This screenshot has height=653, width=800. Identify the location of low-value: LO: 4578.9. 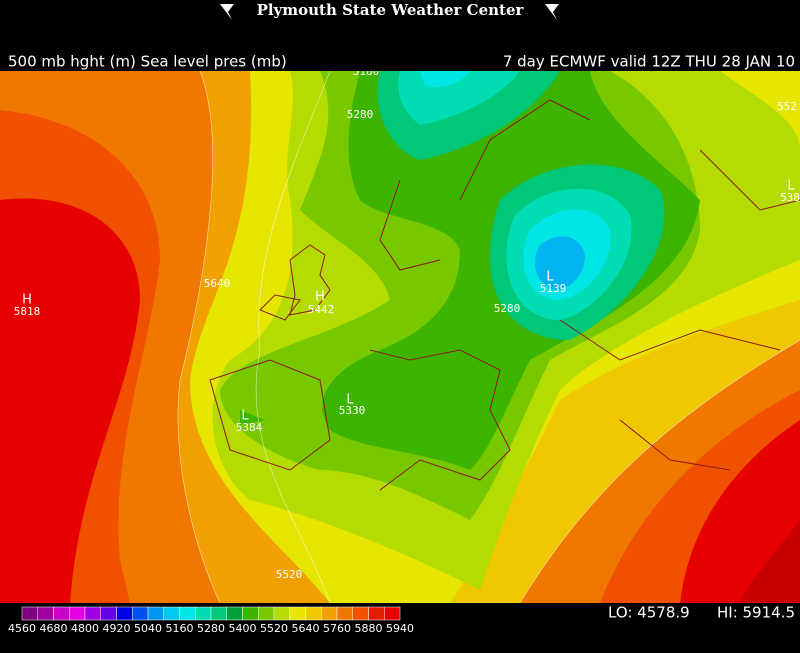
(649, 613).